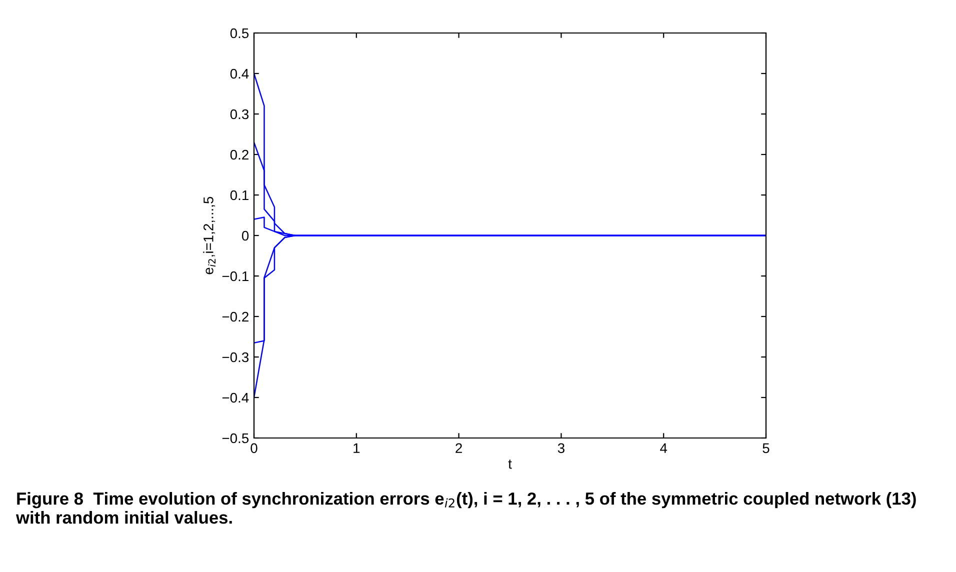 The width and height of the screenshot is (956, 572). Describe the element at coordinates (357, 448) in the screenshot. I see `x-tick-label: 1` at that location.